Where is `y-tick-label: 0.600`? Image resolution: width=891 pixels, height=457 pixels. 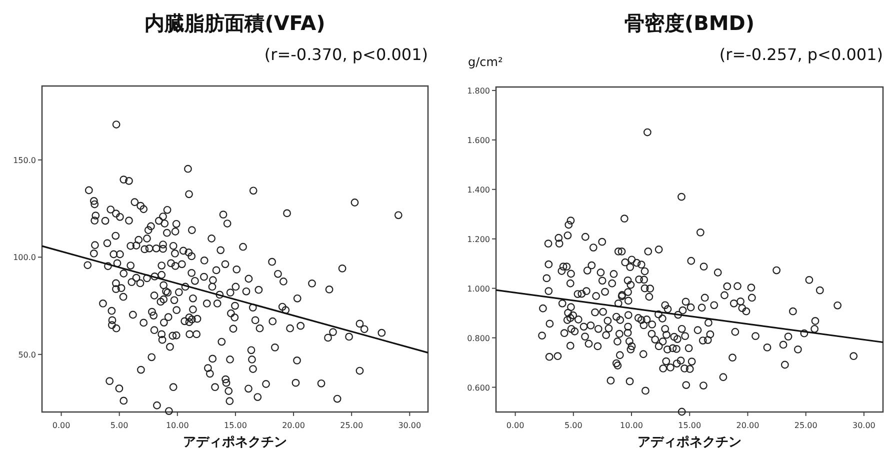
y-tick-label: 0.600 is located at coordinates (478, 387).